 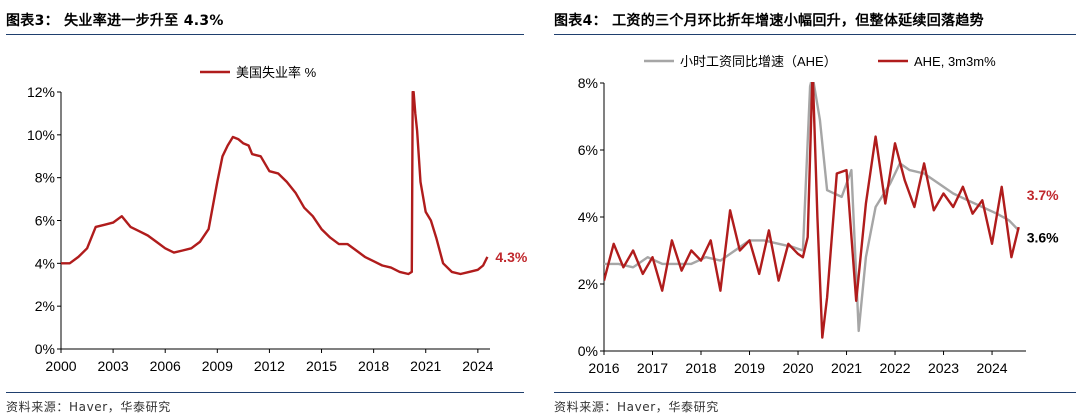 What do you see at coordinates (269, 366) in the screenshot?
I see `x-tick-label: 2012` at bounding box center [269, 366].